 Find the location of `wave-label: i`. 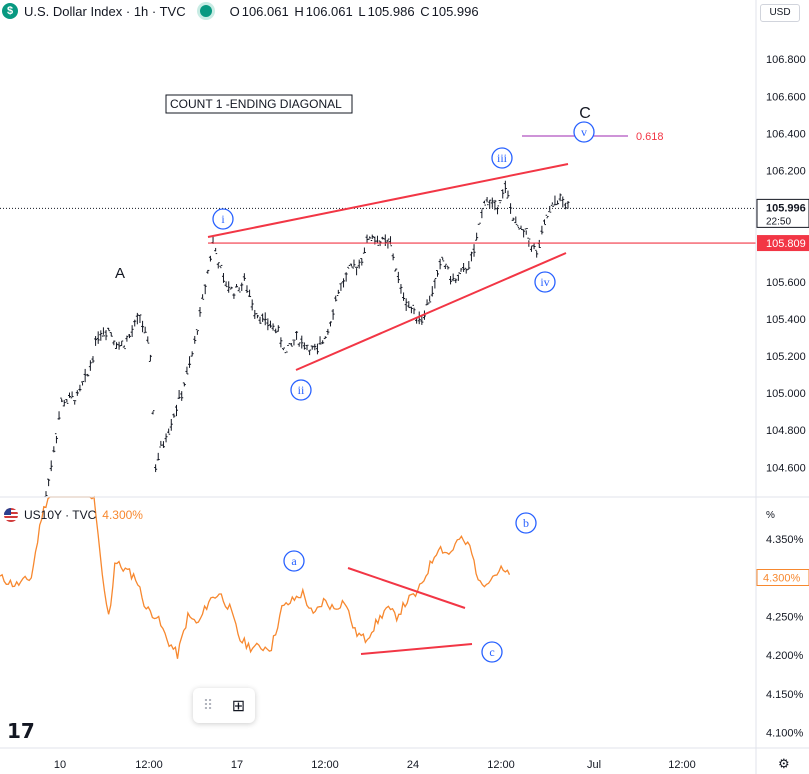

wave-label: i is located at coordinates (223, 219).